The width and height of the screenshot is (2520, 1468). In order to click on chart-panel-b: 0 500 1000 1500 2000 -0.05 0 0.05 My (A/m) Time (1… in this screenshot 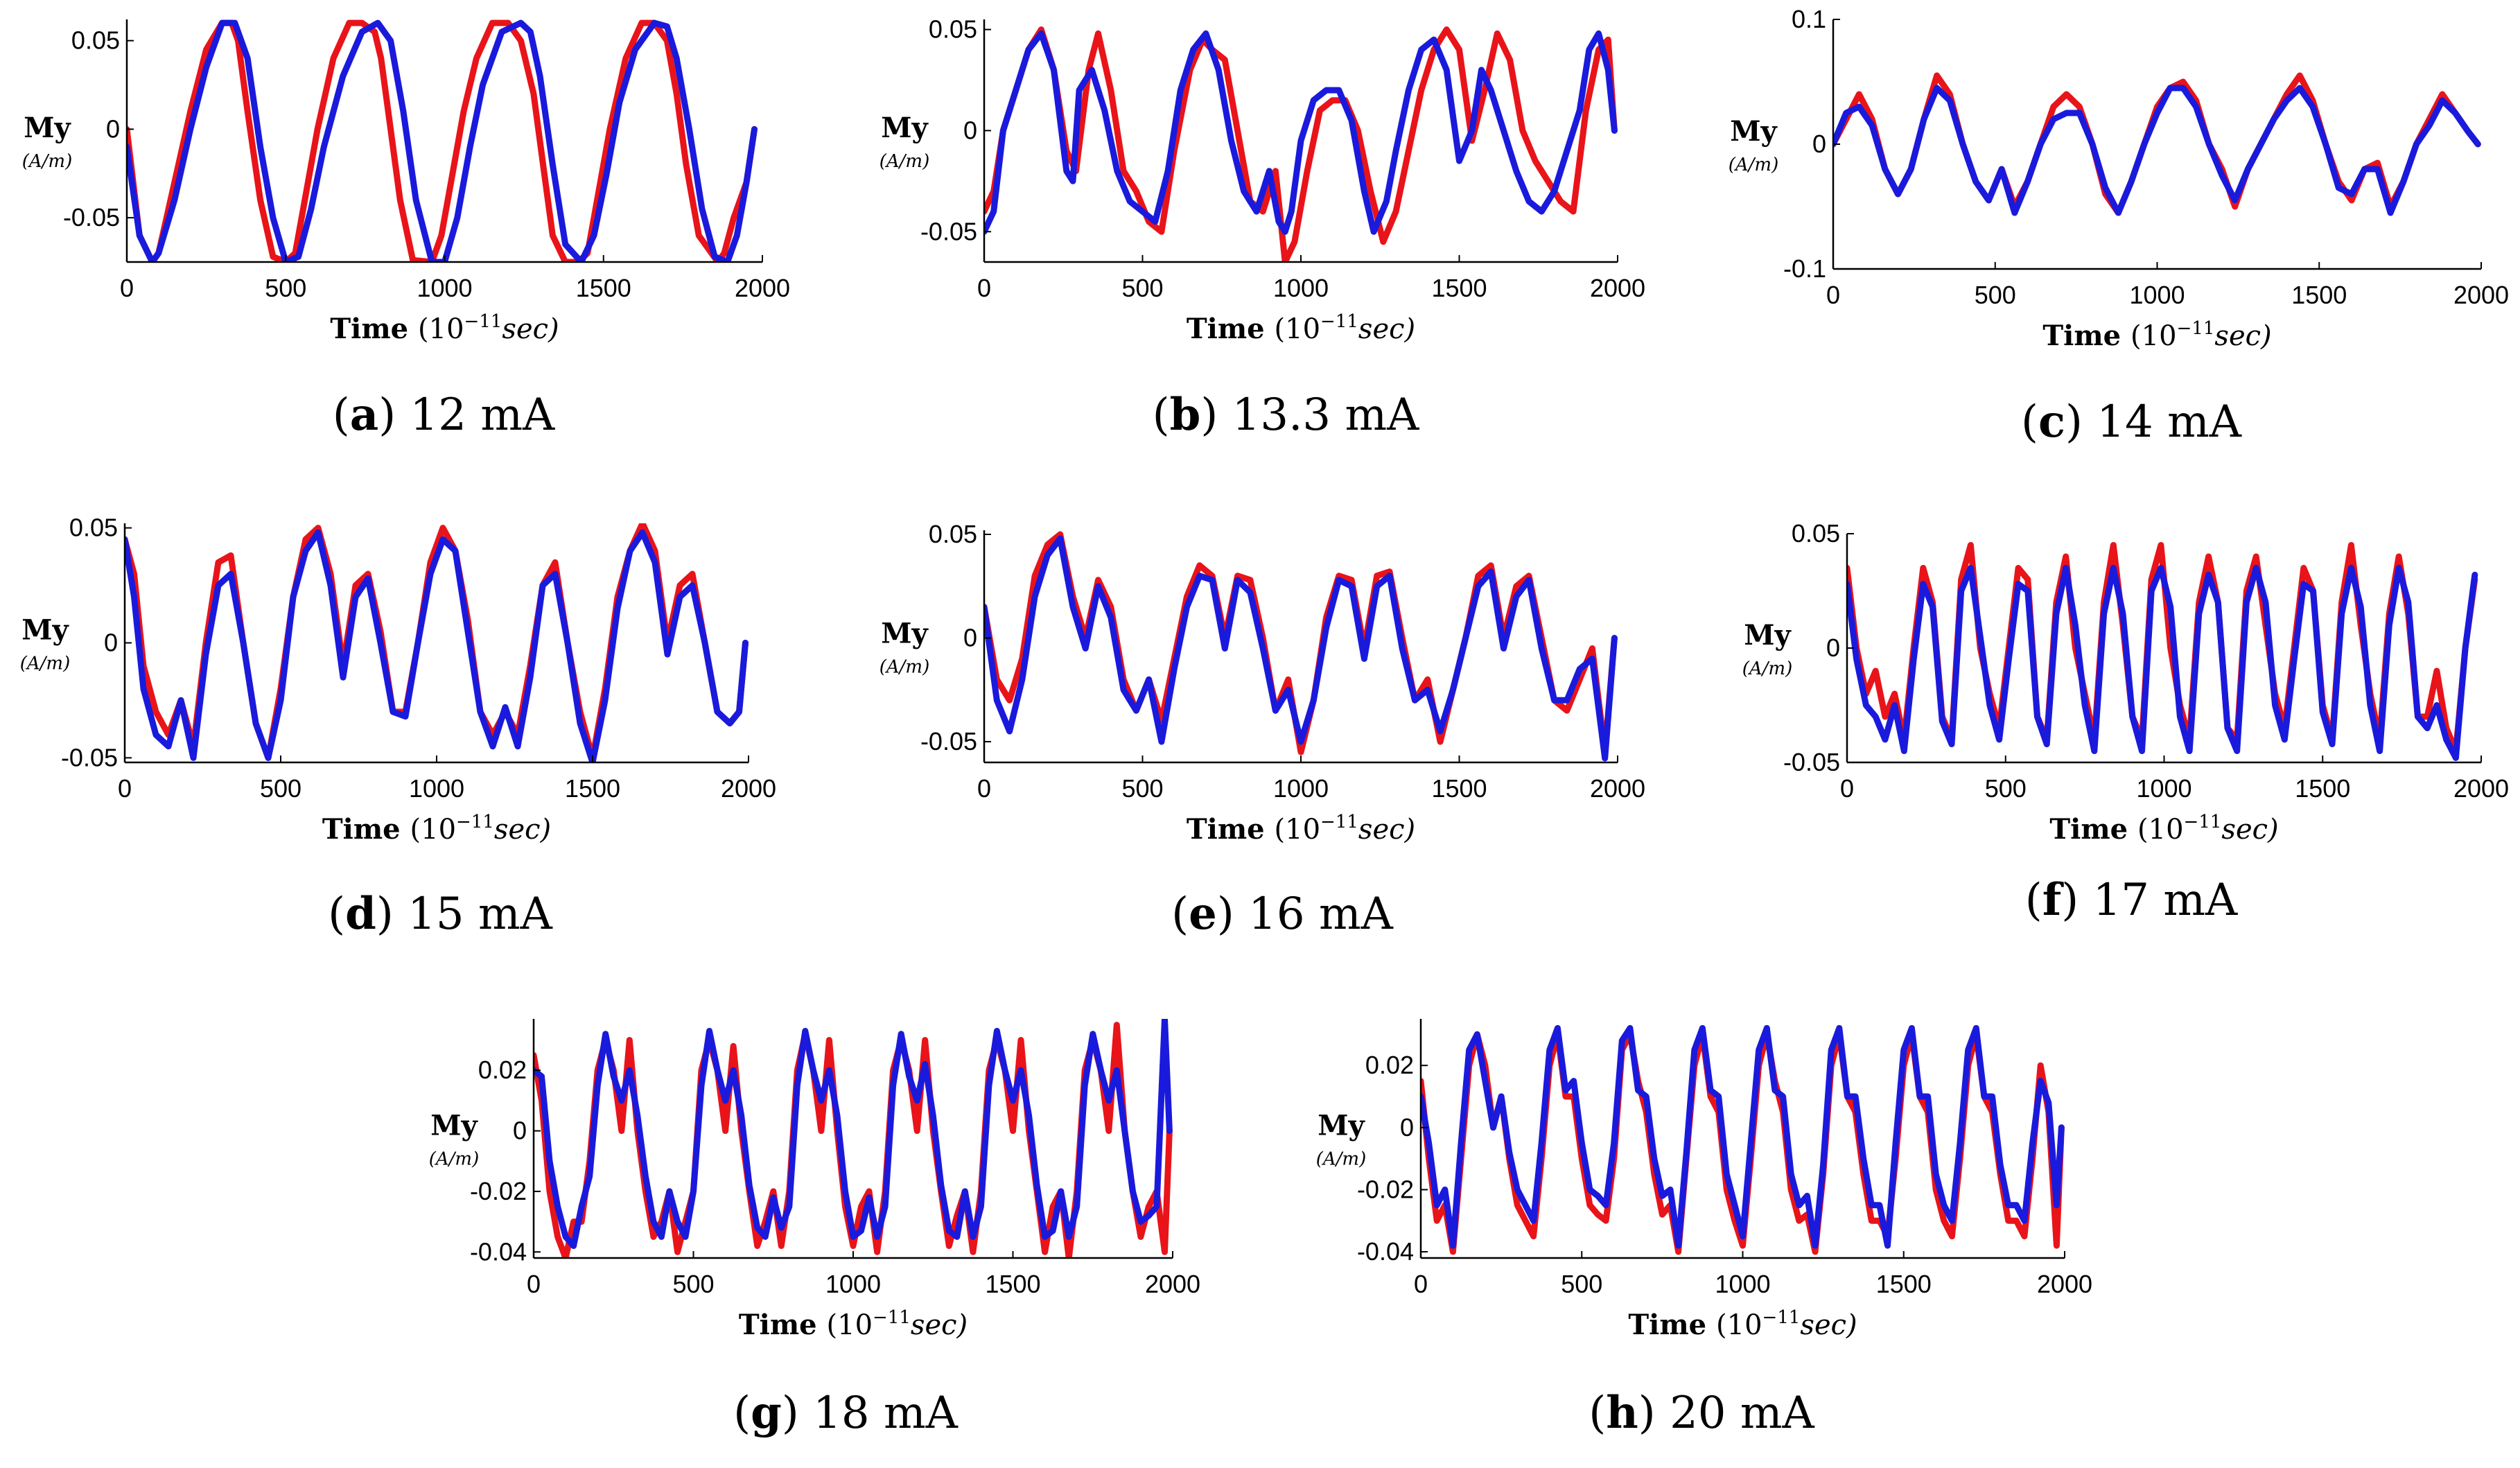, I will do `click(1262, 228)`.